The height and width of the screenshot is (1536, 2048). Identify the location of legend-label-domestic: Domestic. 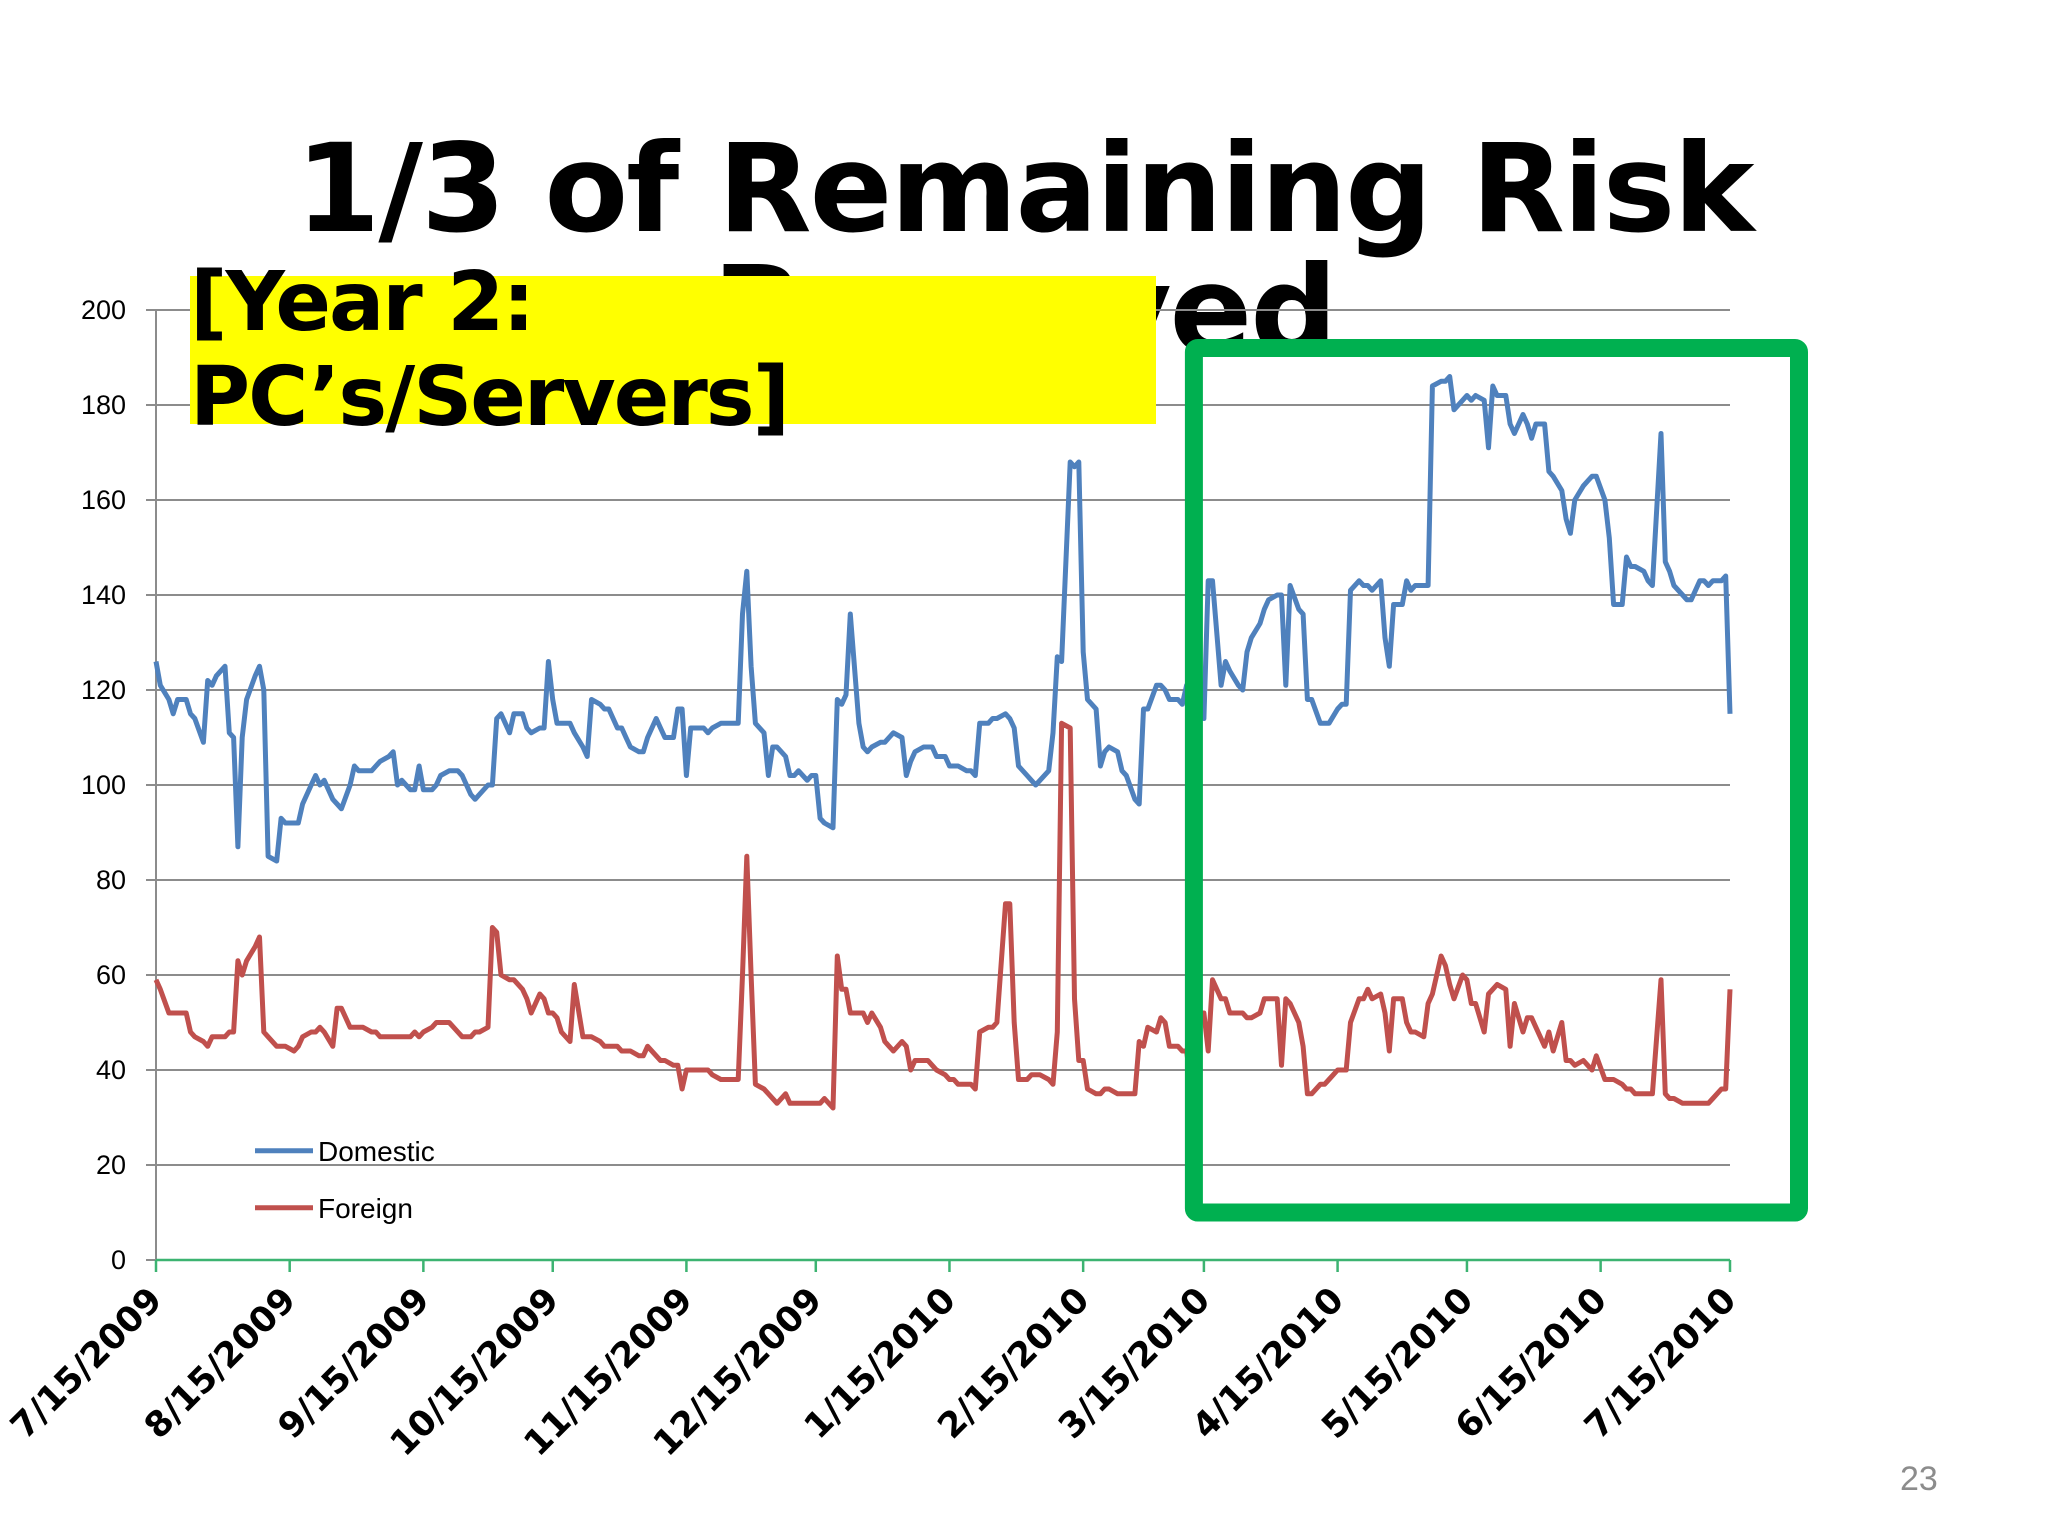
(376, 1151).